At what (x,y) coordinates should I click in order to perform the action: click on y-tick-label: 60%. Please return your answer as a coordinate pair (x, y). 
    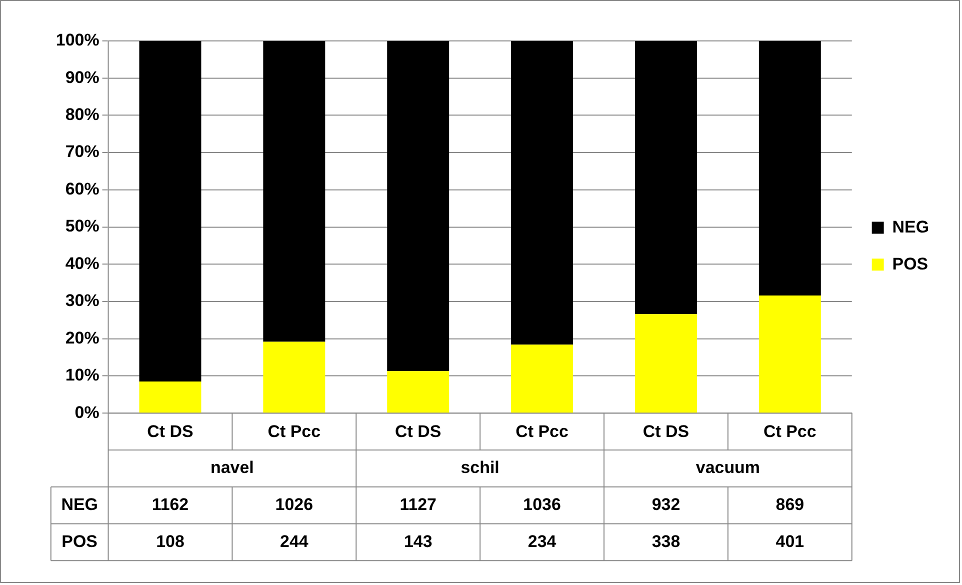
    Looking at the image, I should click on (82, 188).